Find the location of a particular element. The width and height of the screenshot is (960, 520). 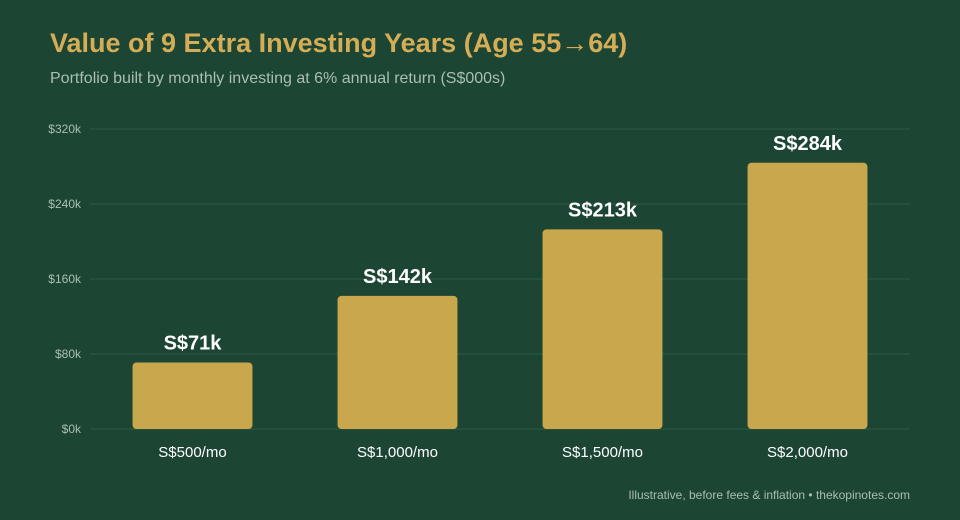

y-tick-label: $240k is located at coordinates (65, 204).